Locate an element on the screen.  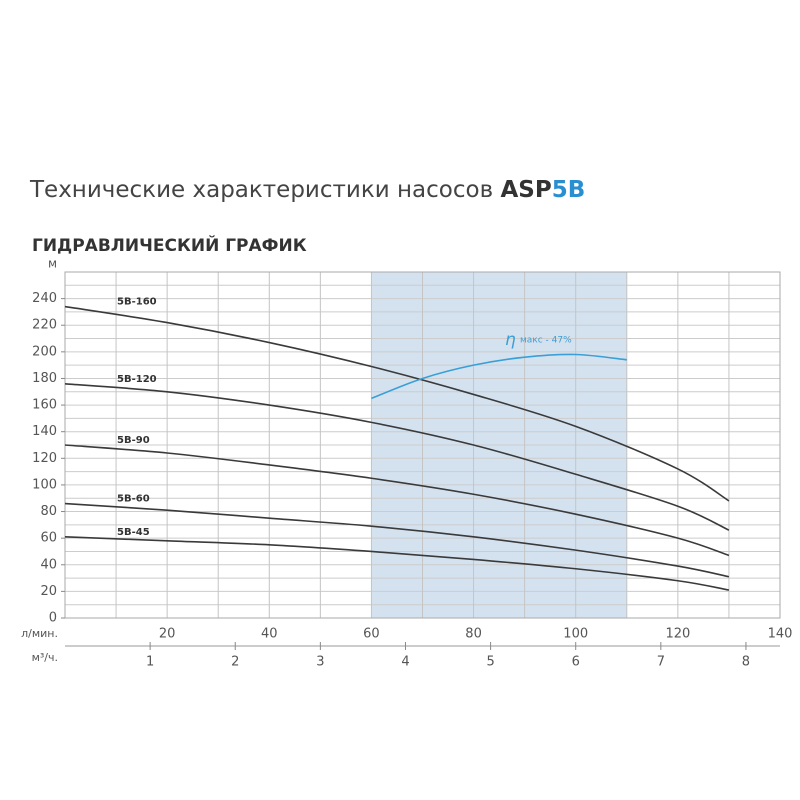
curve-label: 5B-120 is located at coordinates (137, 379).